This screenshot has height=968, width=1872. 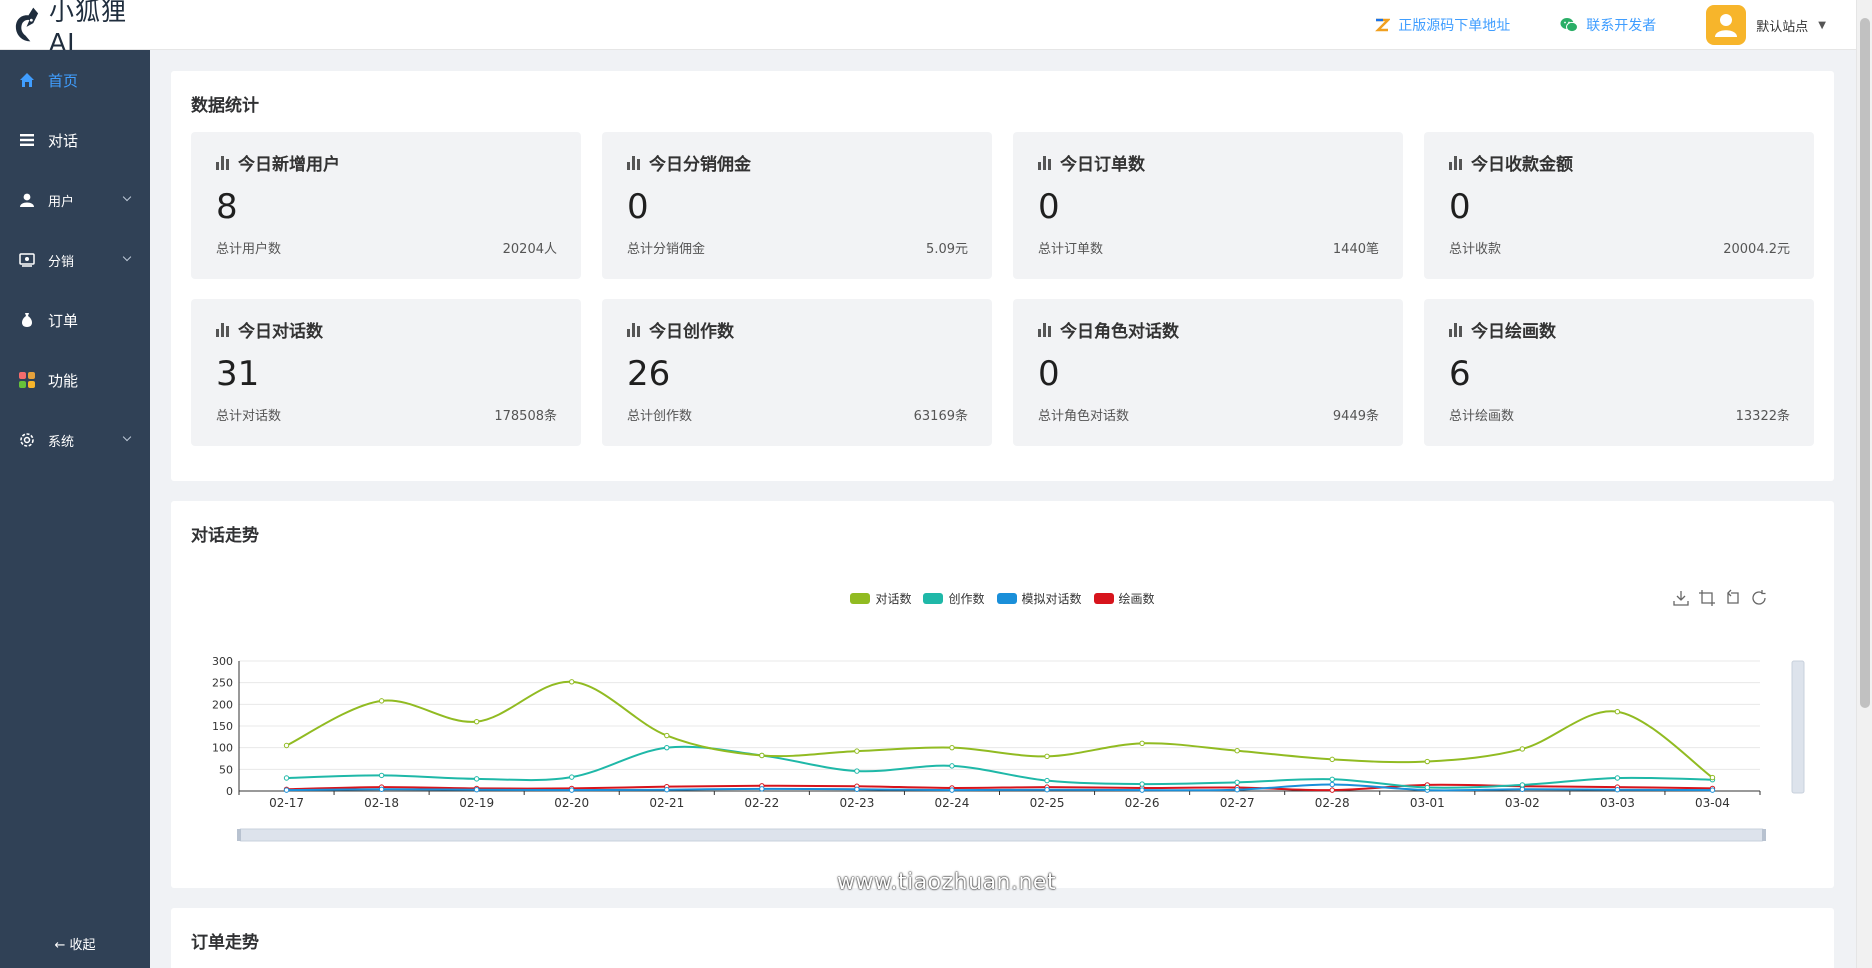 What do you see at coordinates (999, 787) in the screenshot?
I see `series-line` at bounding box center [999, 787].